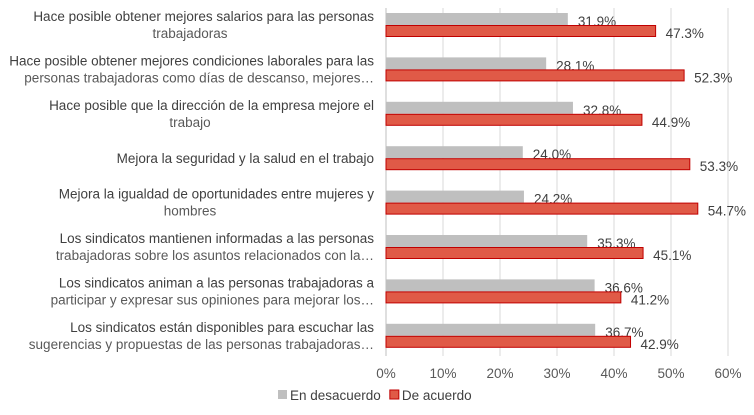  Describe the element at coordinates (685, 33) in the screenshot. I see `data-label: 47.3%` at that location.